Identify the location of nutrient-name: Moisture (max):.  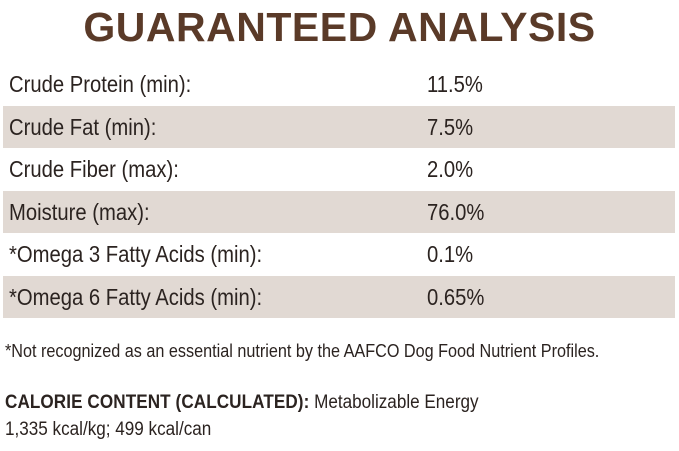
(79, 211).